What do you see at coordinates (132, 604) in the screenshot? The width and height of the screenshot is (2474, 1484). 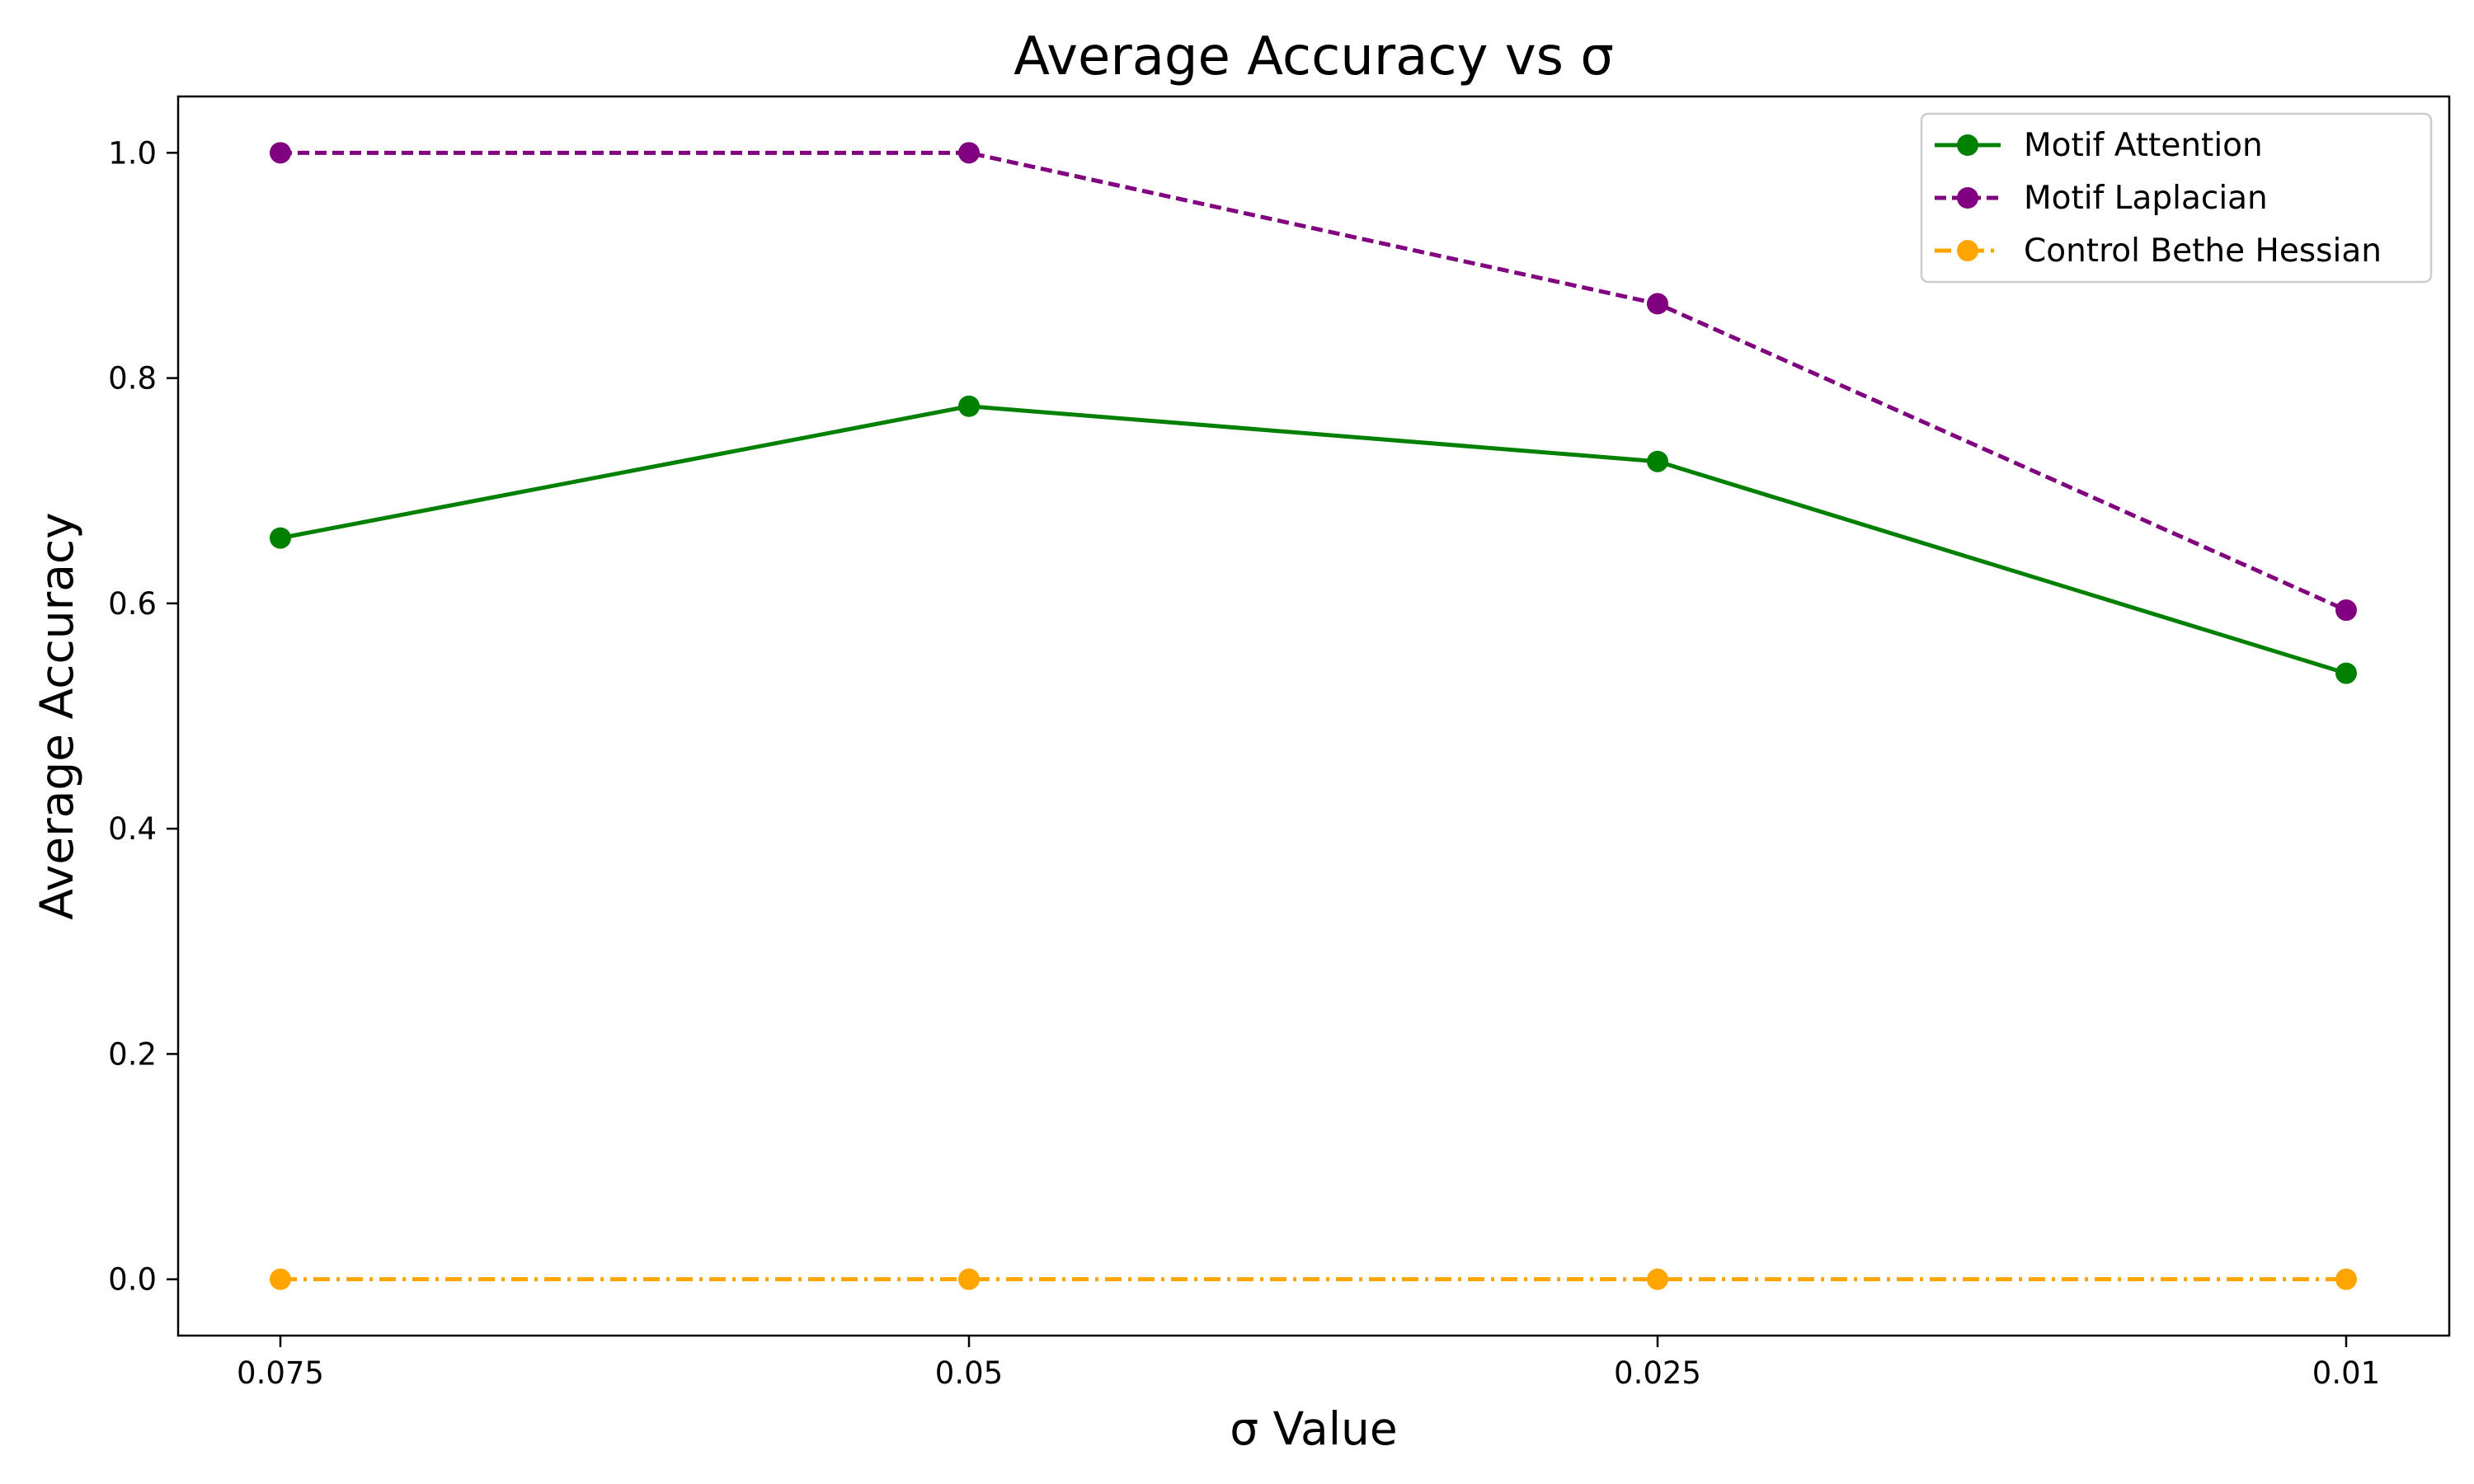 I see `y-tick-label: 0.6` at bounding box center [132, 604].